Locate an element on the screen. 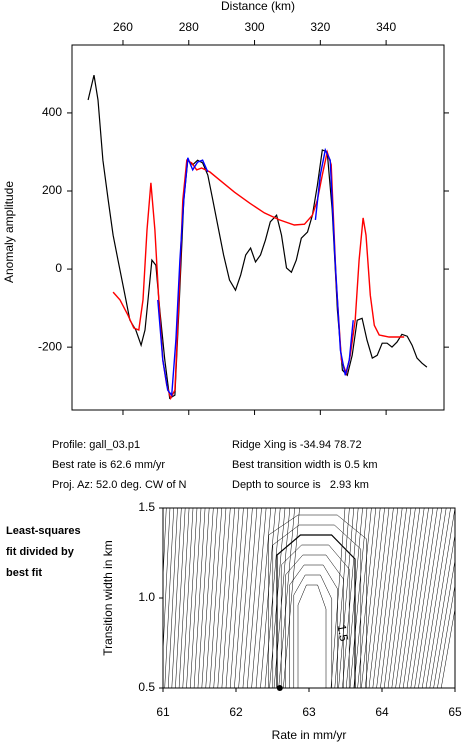 Image resolution: width=467 pixels, height=750 pixels. x-tick-label: 62 is located at coordinates (236, 712).